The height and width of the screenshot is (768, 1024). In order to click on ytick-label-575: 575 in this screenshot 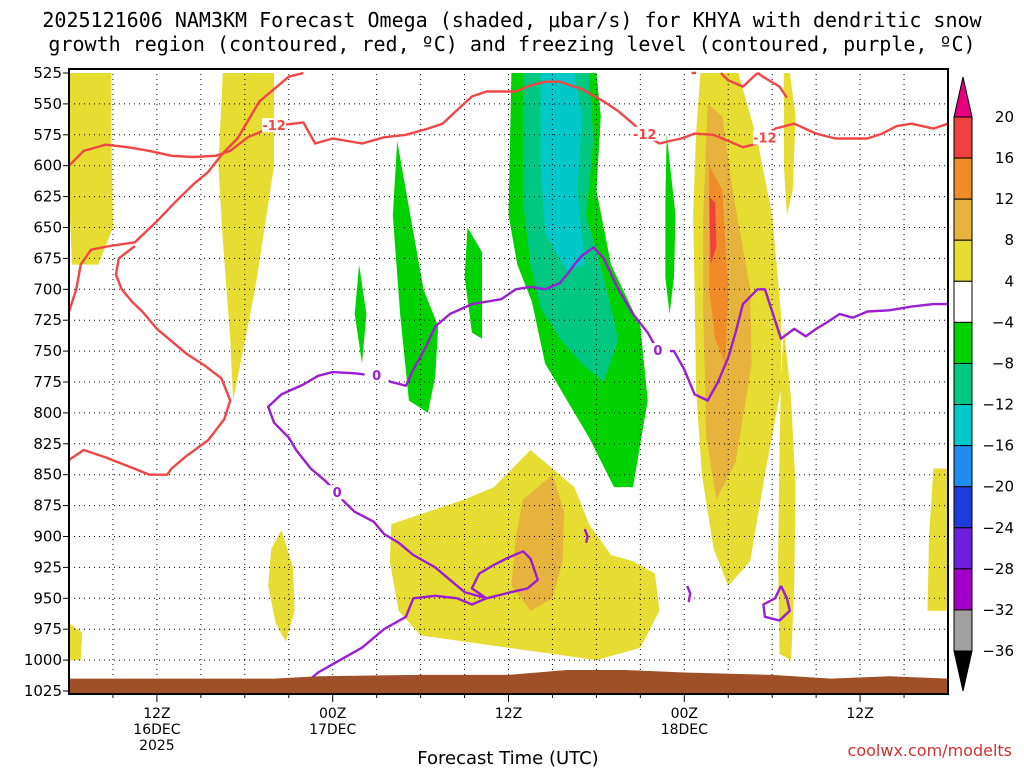, I will do `click(47, 135)`.